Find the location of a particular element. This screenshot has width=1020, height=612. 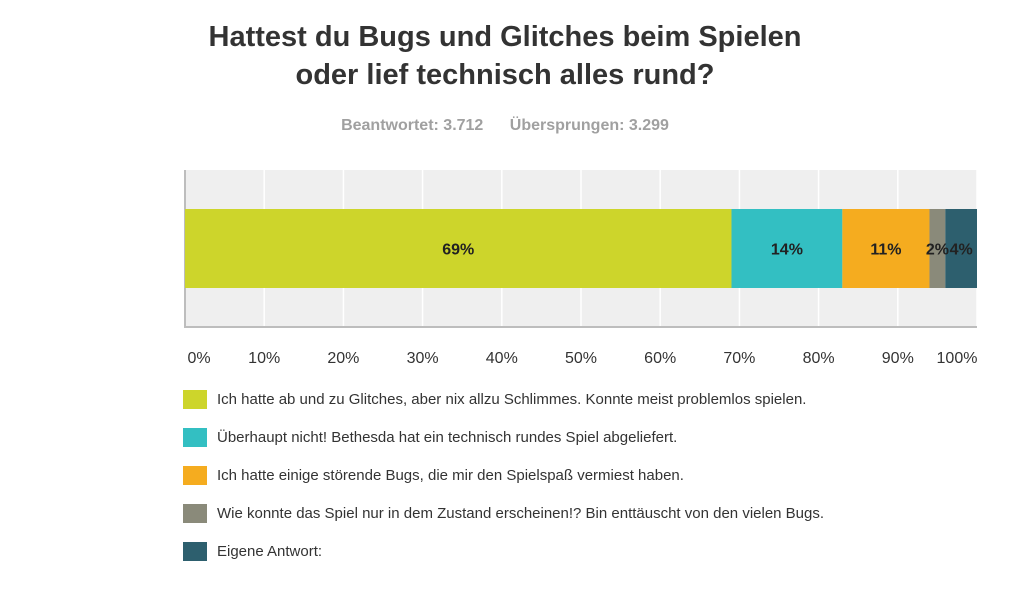

x-tick-label: 70% is located at coordinates (739, 358).